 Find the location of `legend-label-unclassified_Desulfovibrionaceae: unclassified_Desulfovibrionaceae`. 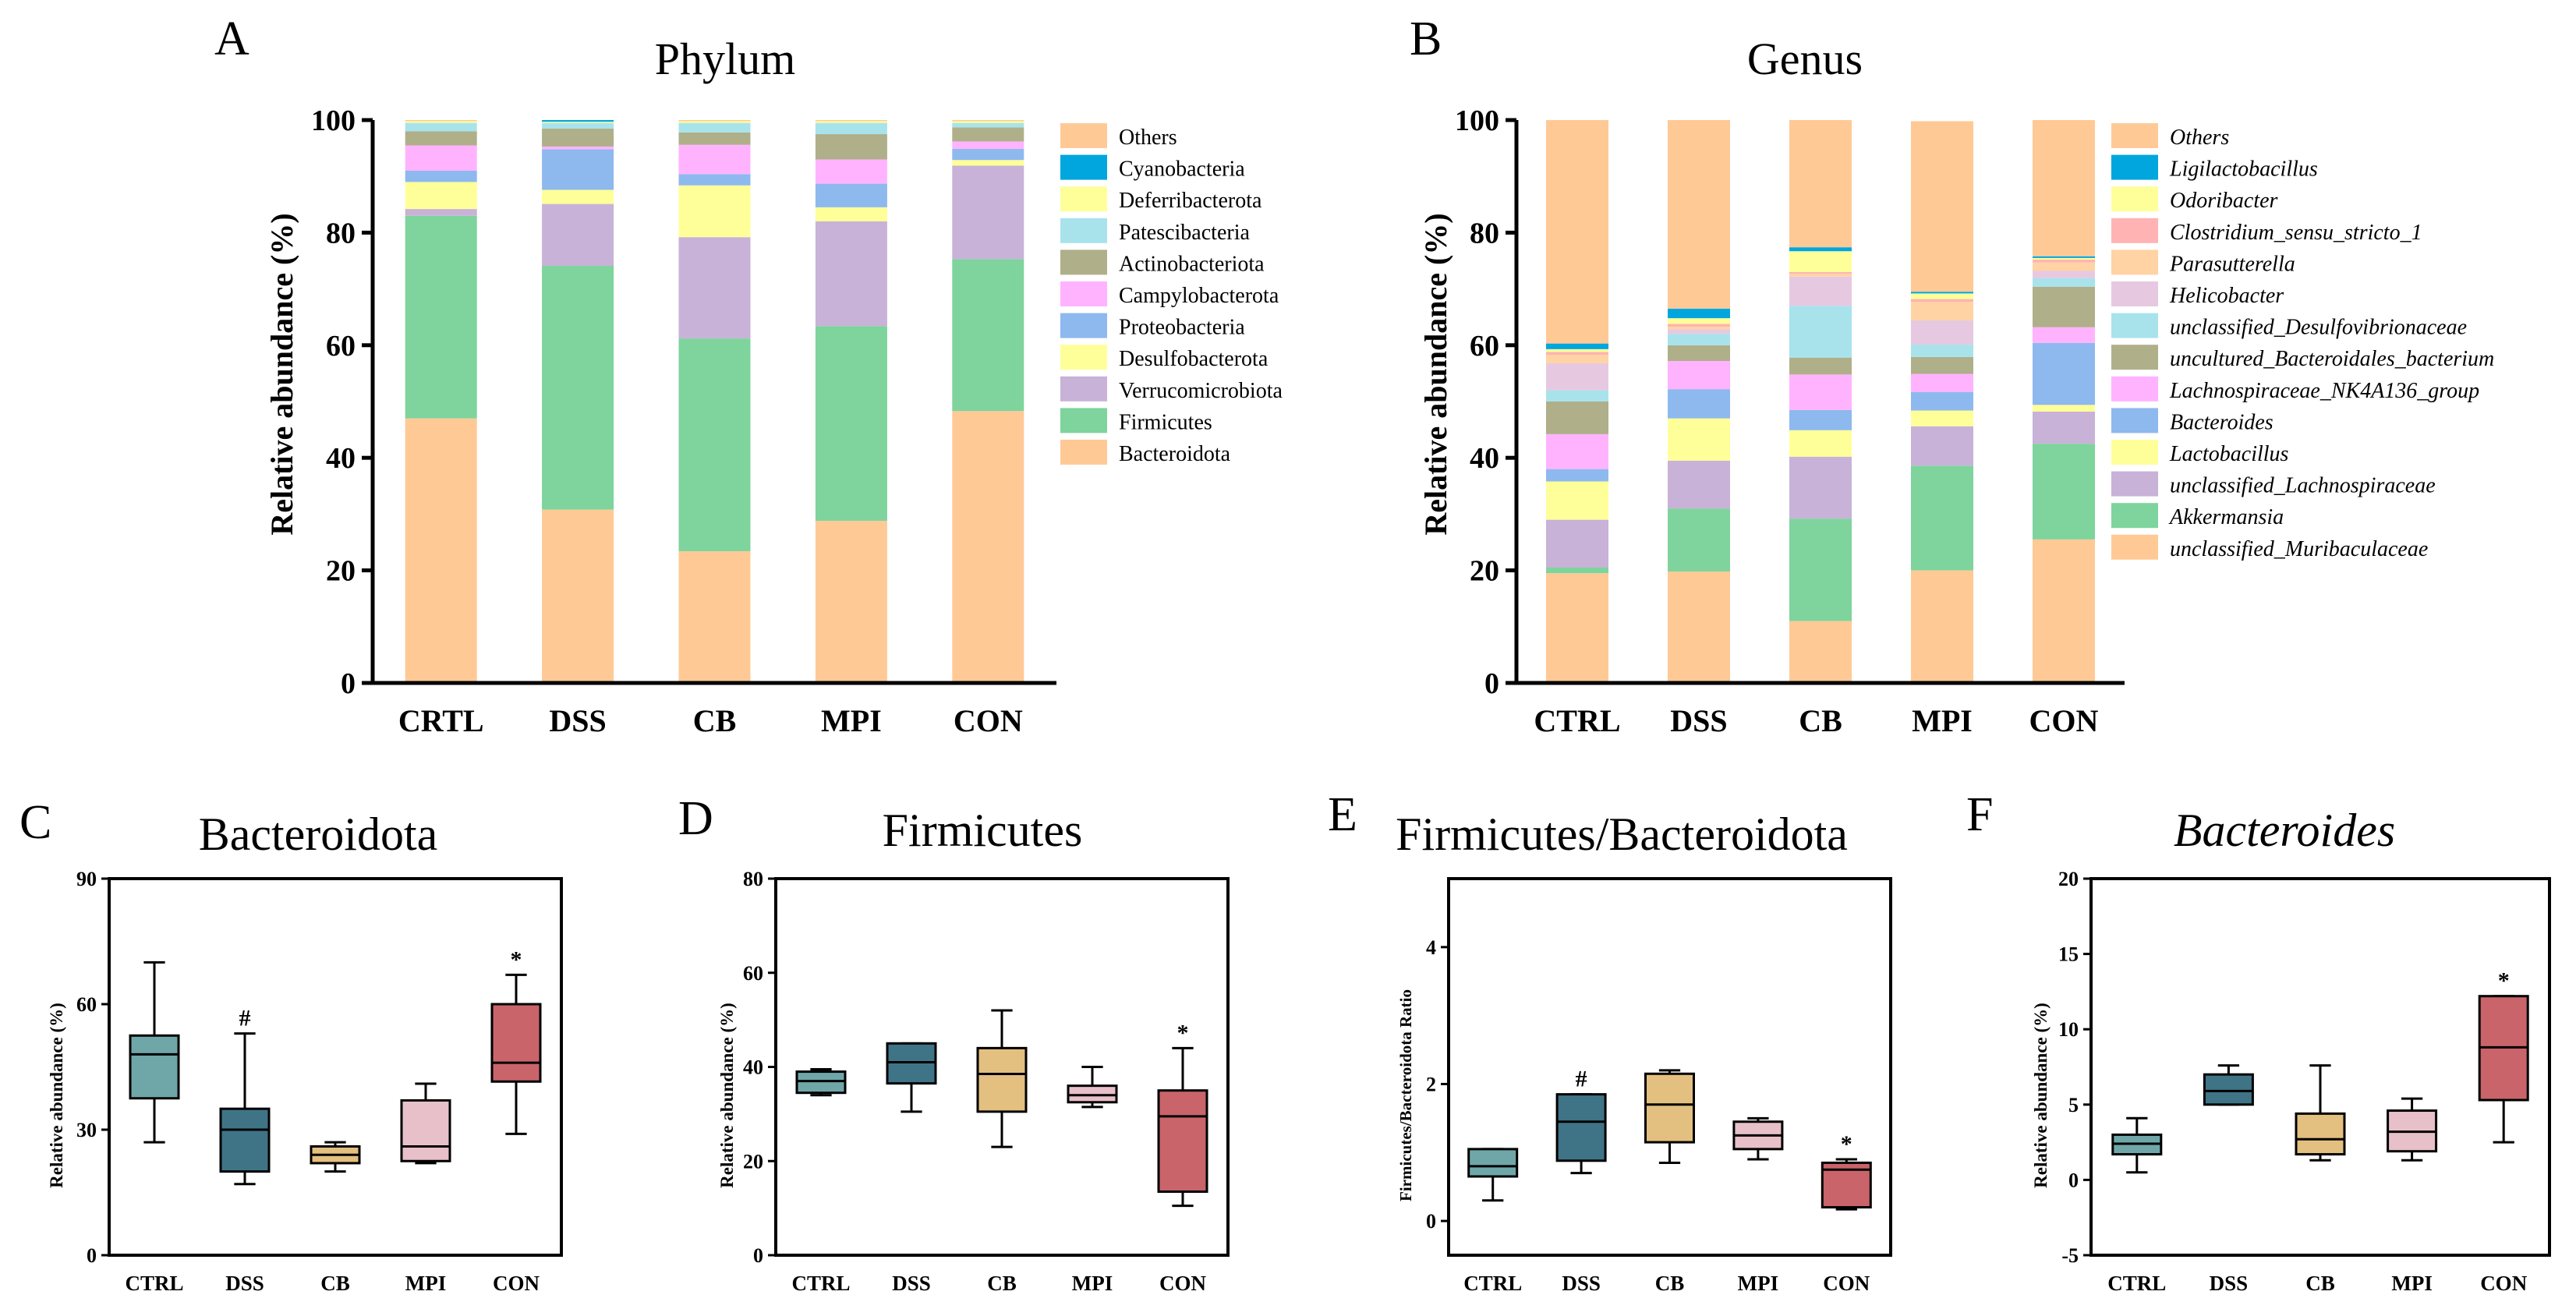

legend-label-unclassified_Desulfovibrionaceae: unclassified_Desulfovibrionaceae is located at coordinates (2318, 328).